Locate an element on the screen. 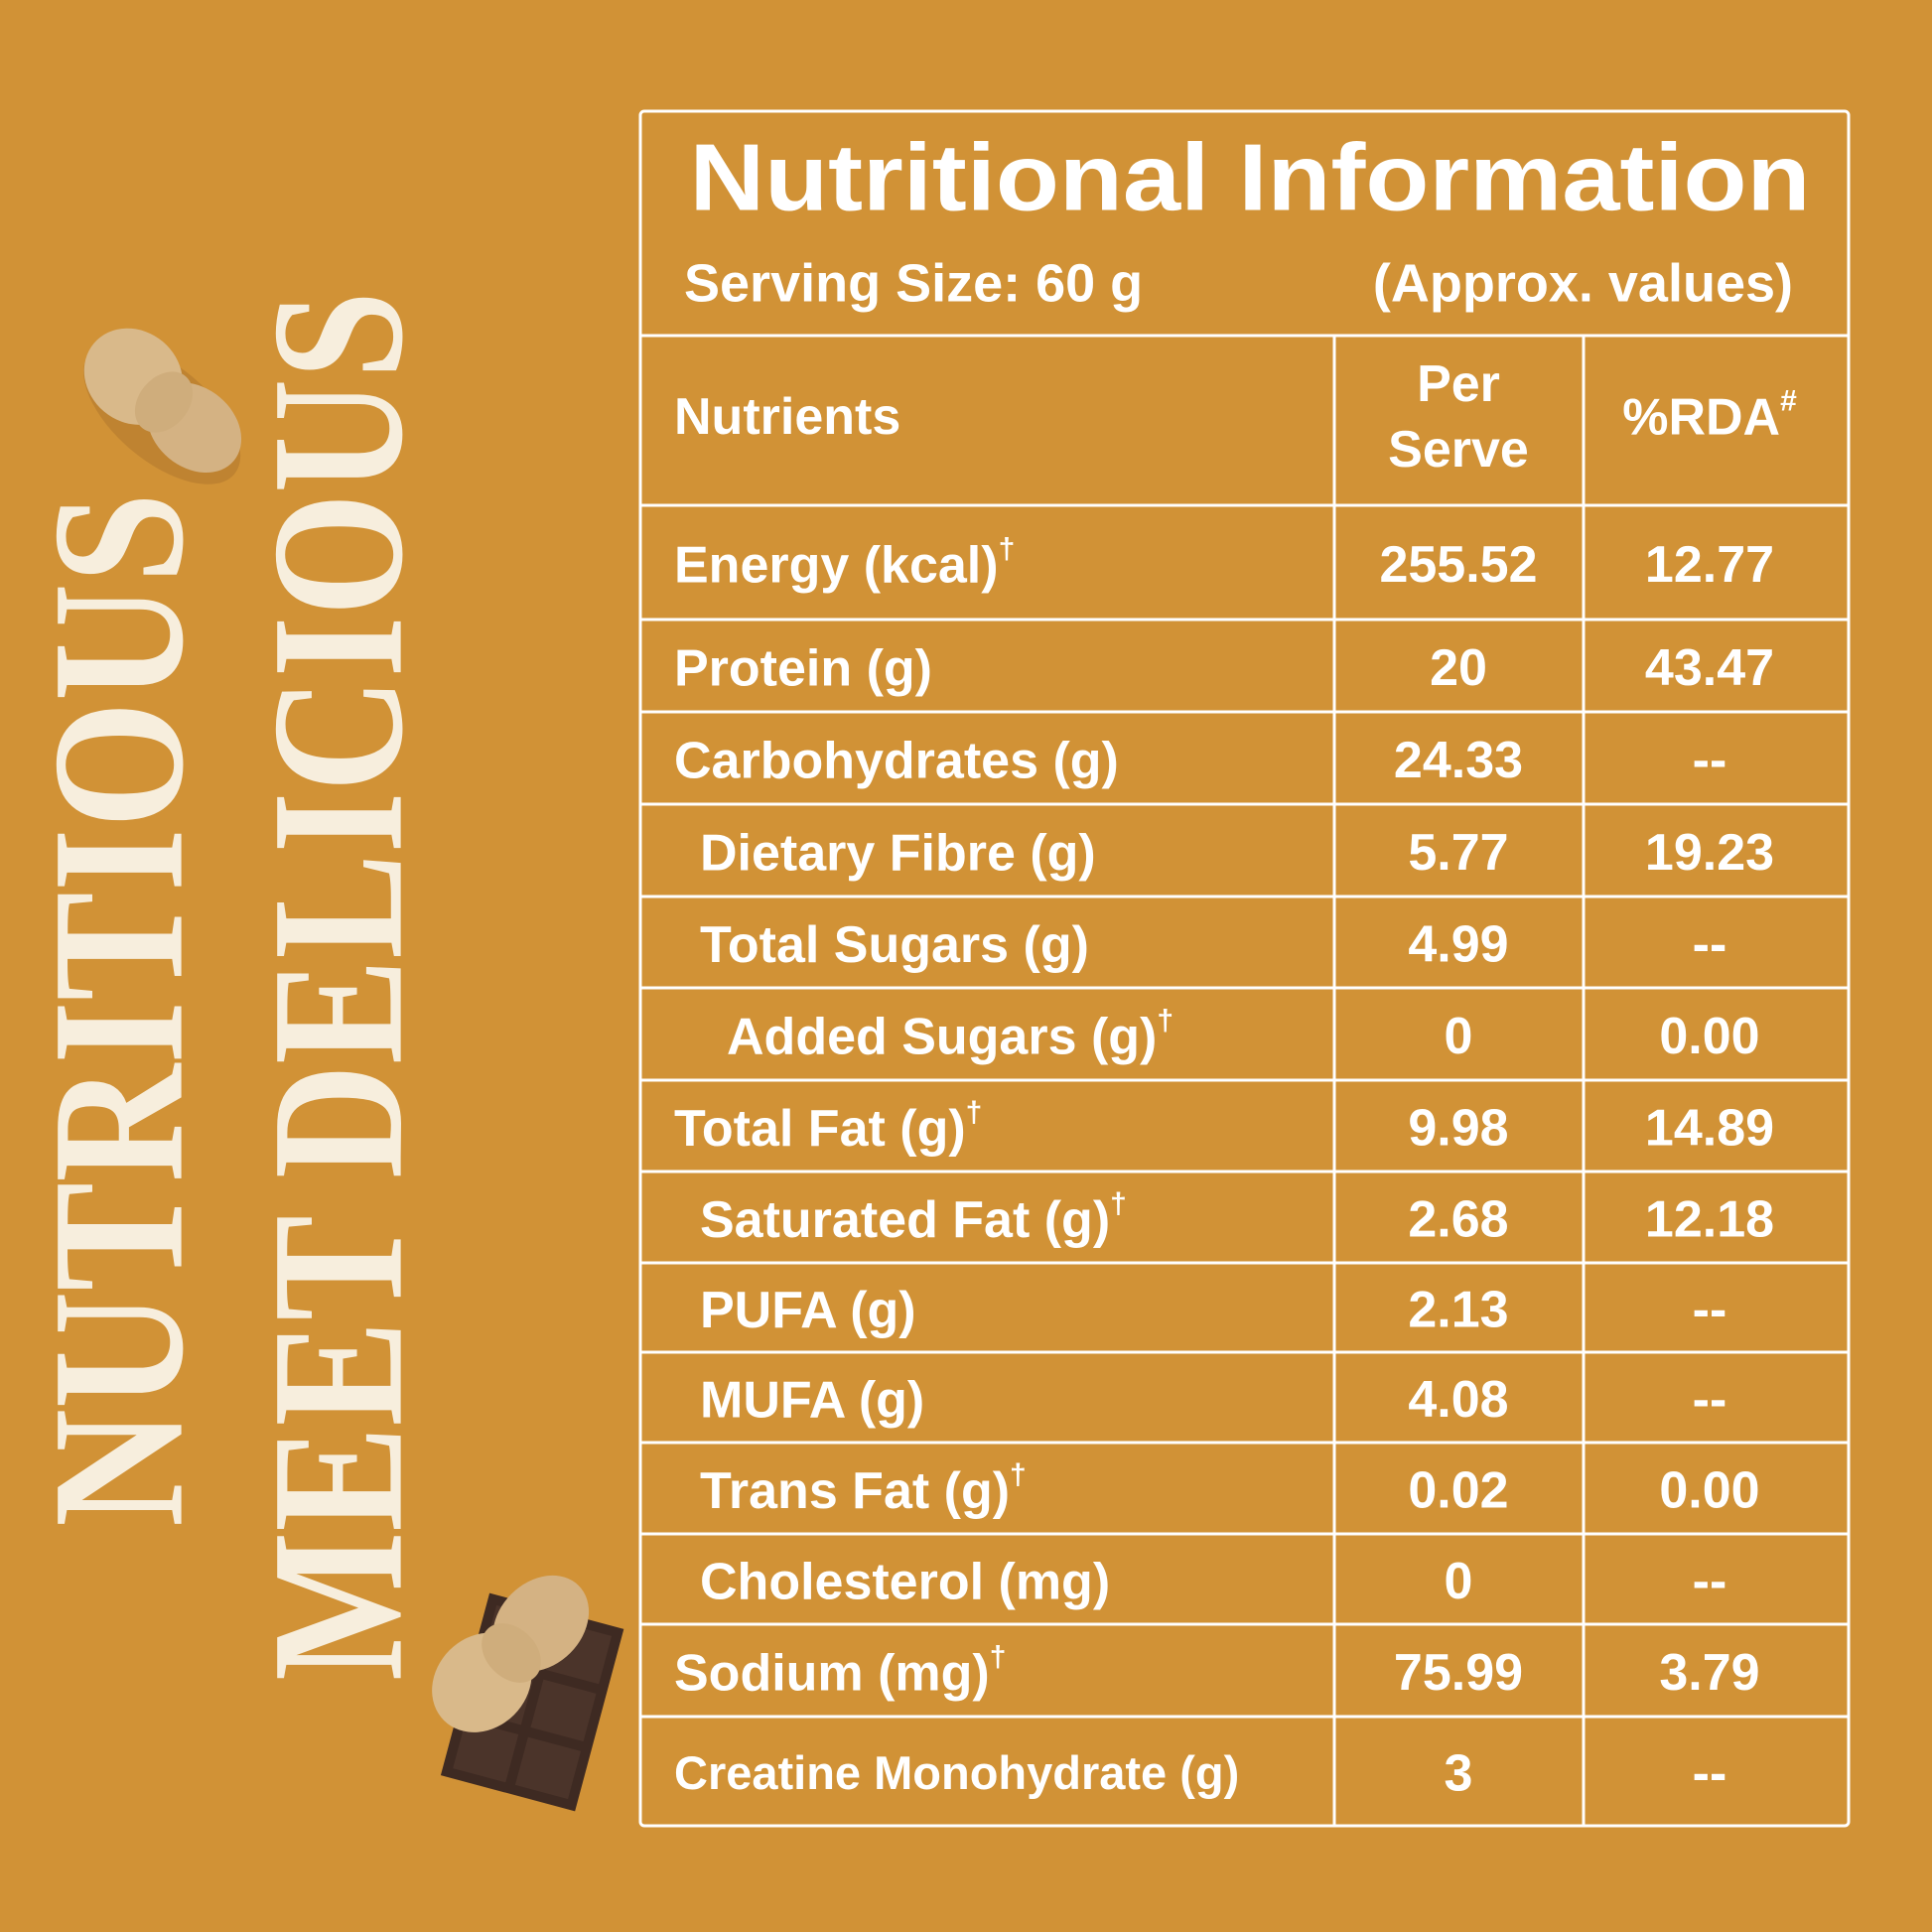  nutrient-text: Energy (kcal) is located at coordinates (837, 565).